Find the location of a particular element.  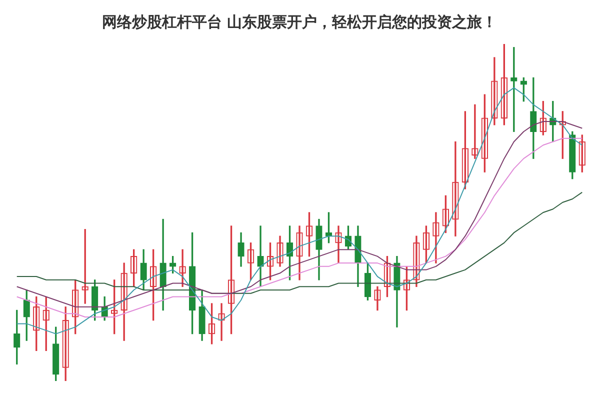

chart-title: 网络炒股杠杆平台 山东股票开户，轻松开启您的投资之旅！ is located at coordinates (300, 21).